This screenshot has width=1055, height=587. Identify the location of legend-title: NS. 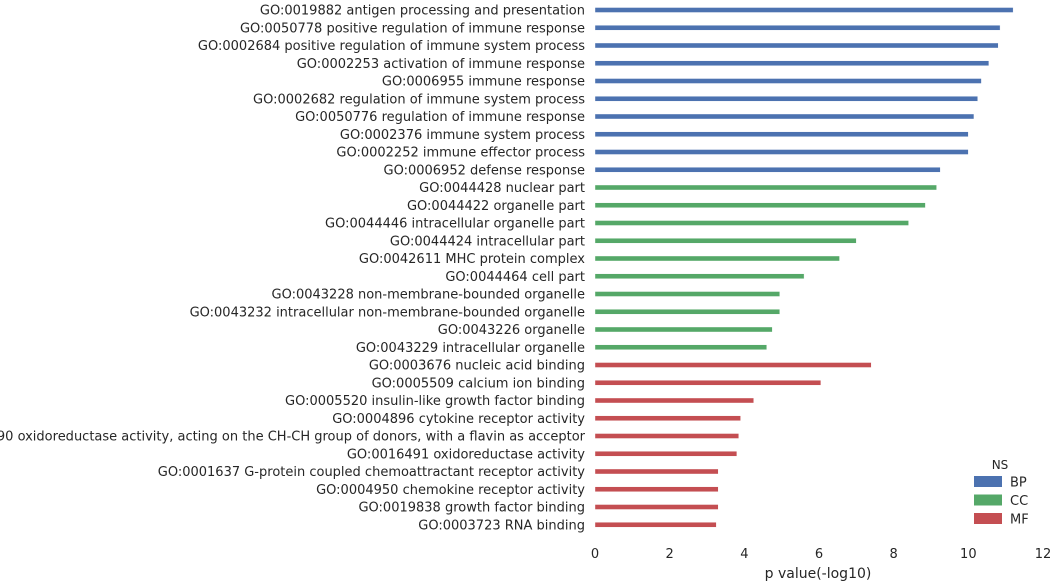
(1000, 465).